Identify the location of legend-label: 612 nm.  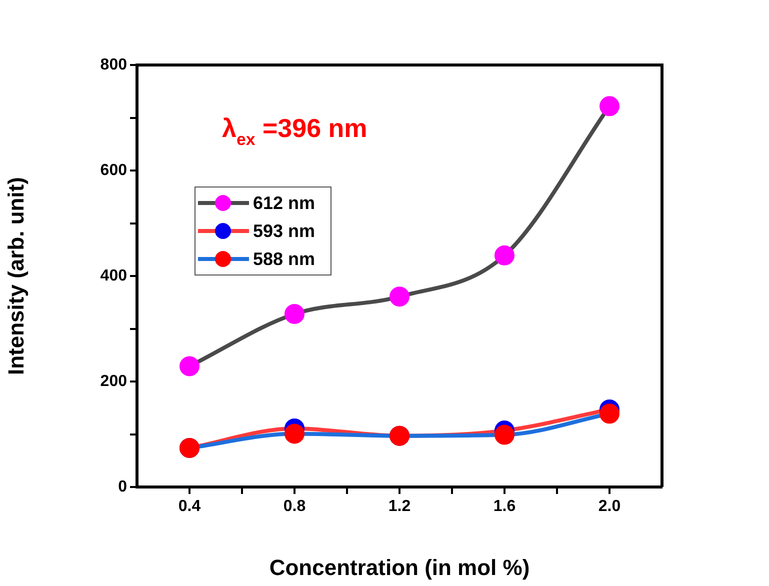
(284, 202).